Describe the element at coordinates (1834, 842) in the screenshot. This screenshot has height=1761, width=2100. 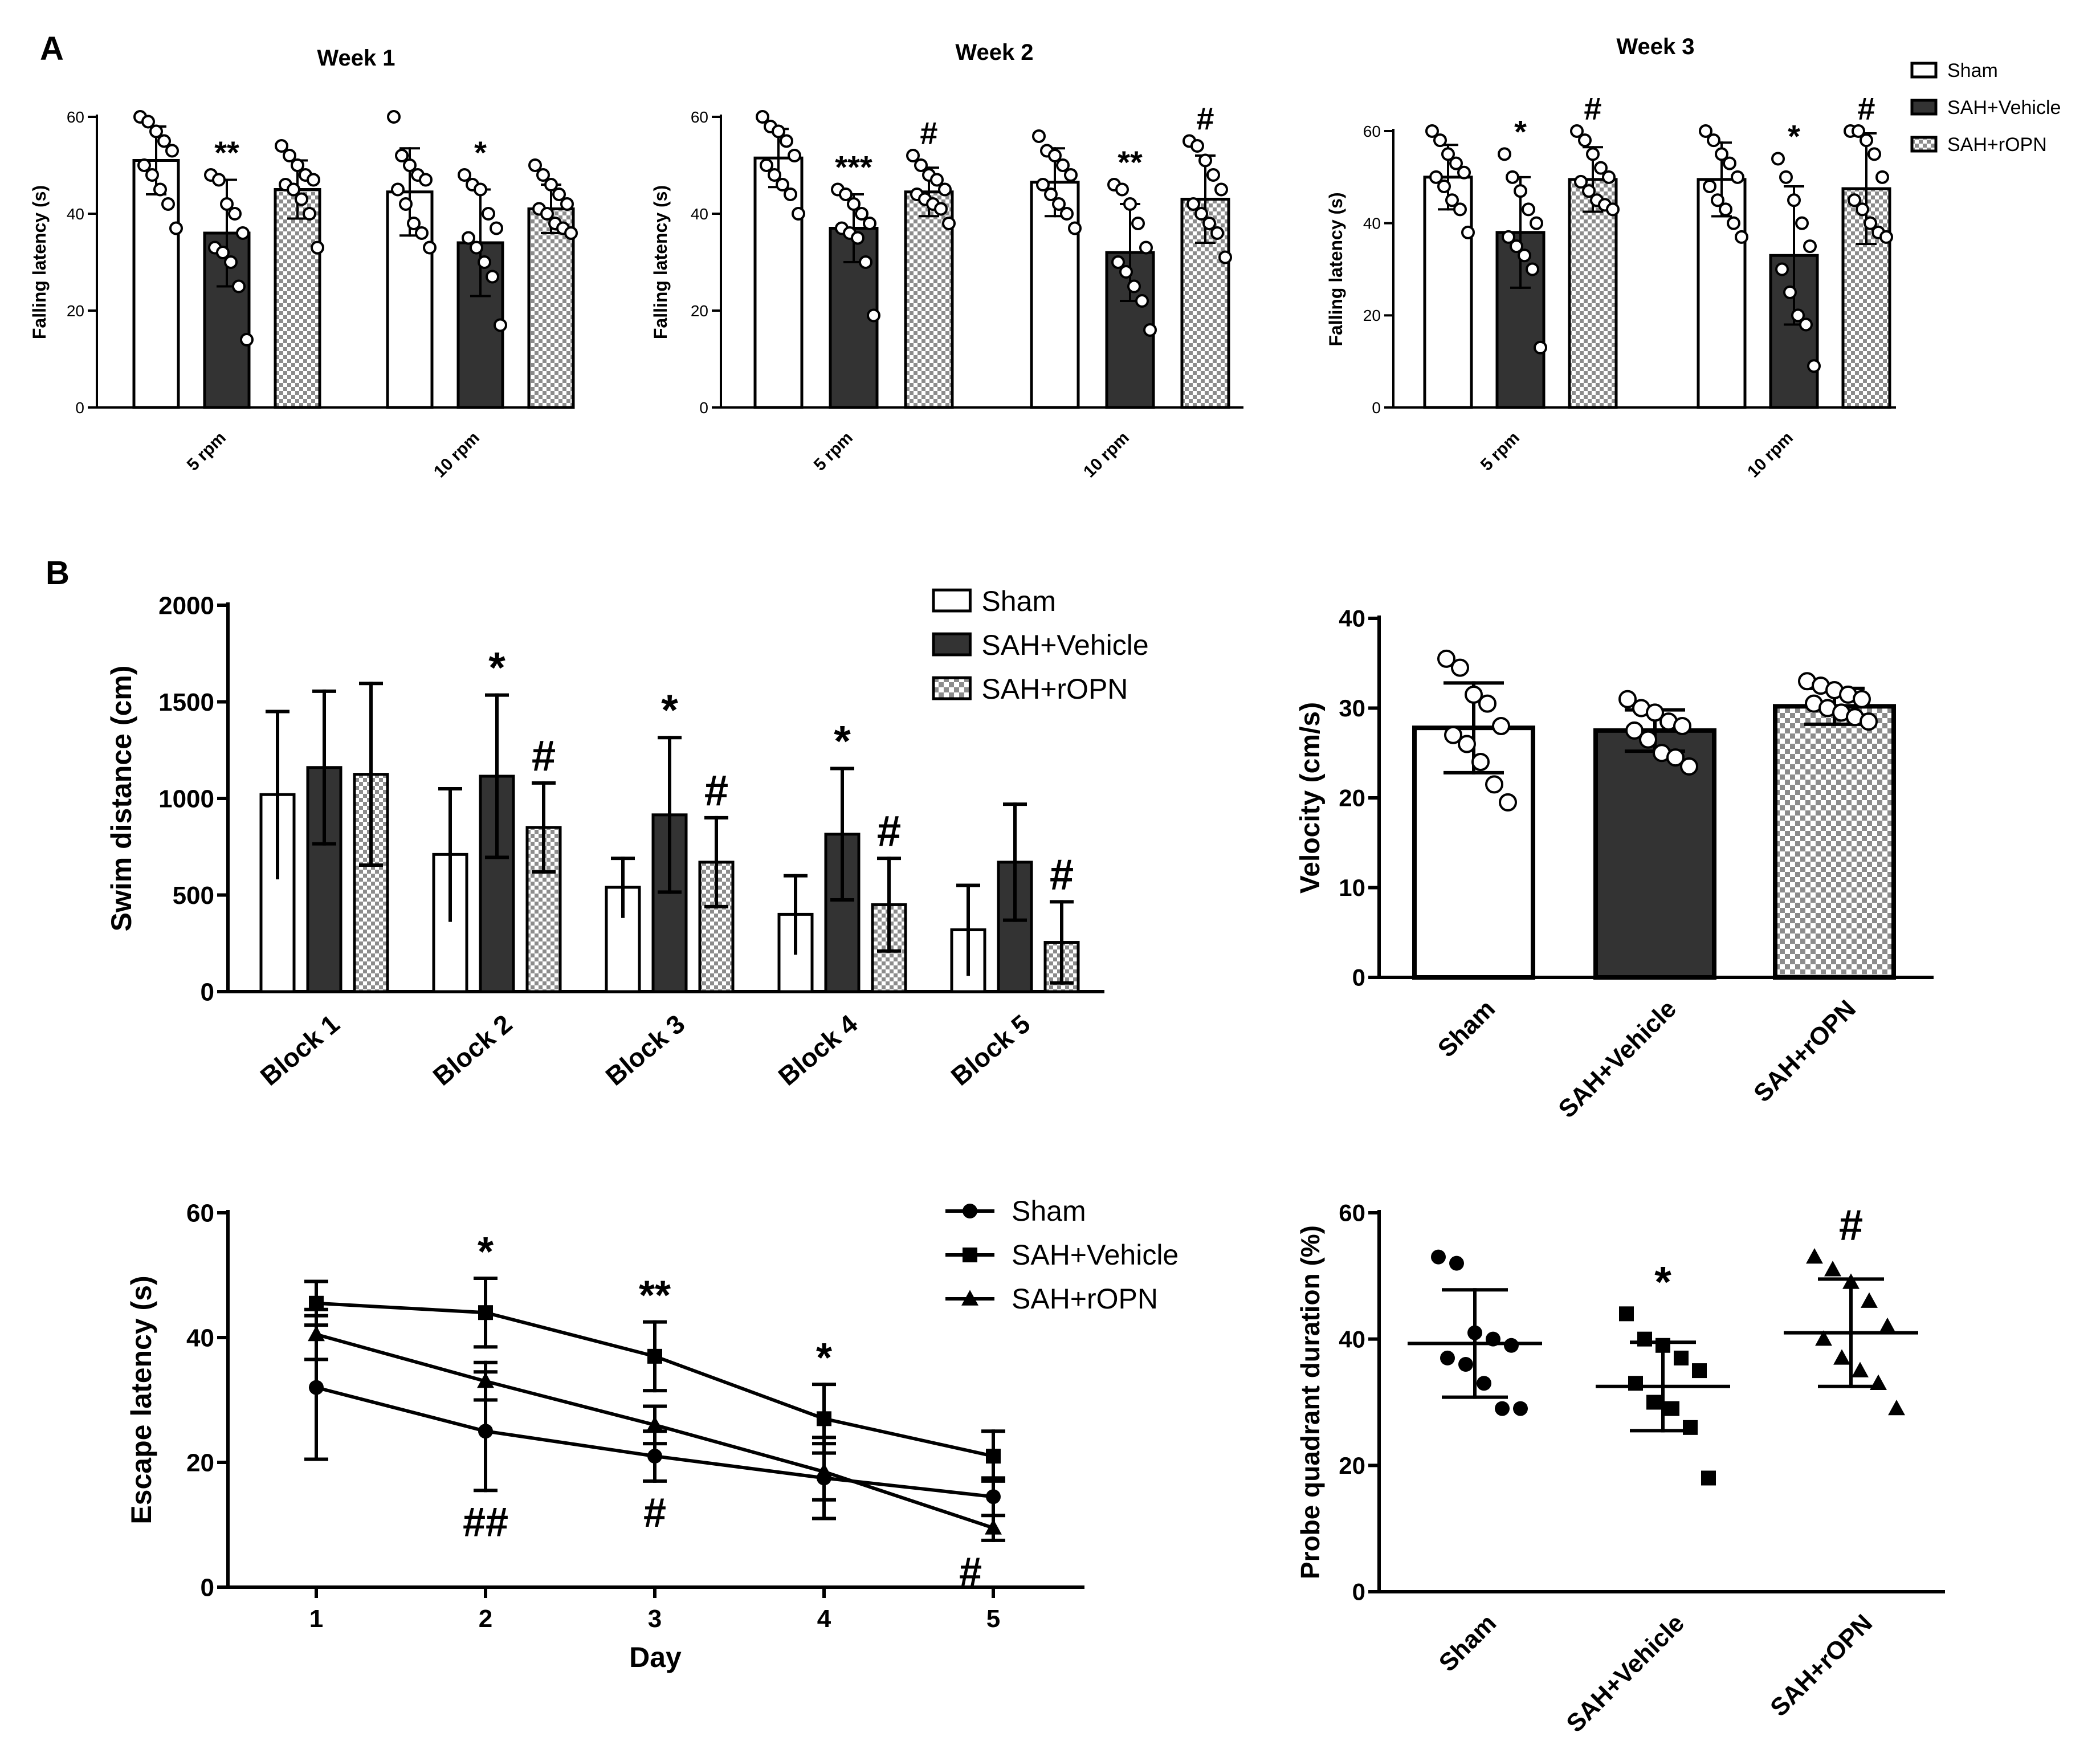
I see `bar-sah-ropn` at that location.